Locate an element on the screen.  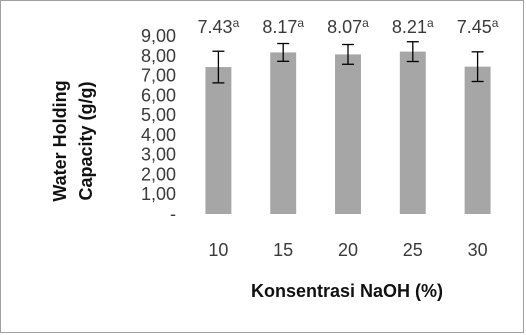
x-tick-label: 25 is located at coordinates (413, 250).